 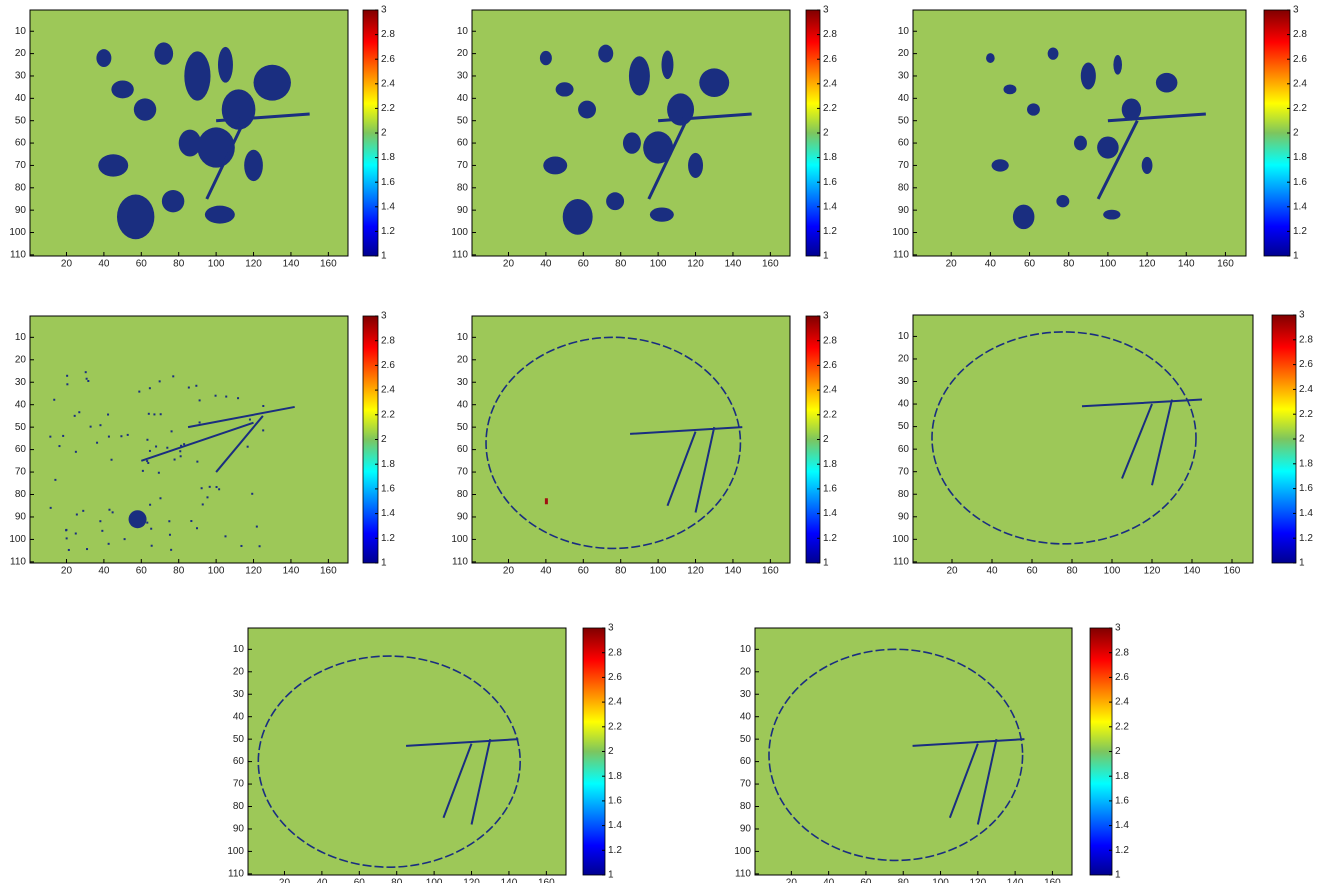 I want to click on x-tick-label: 160, so click(x=770, y=571).